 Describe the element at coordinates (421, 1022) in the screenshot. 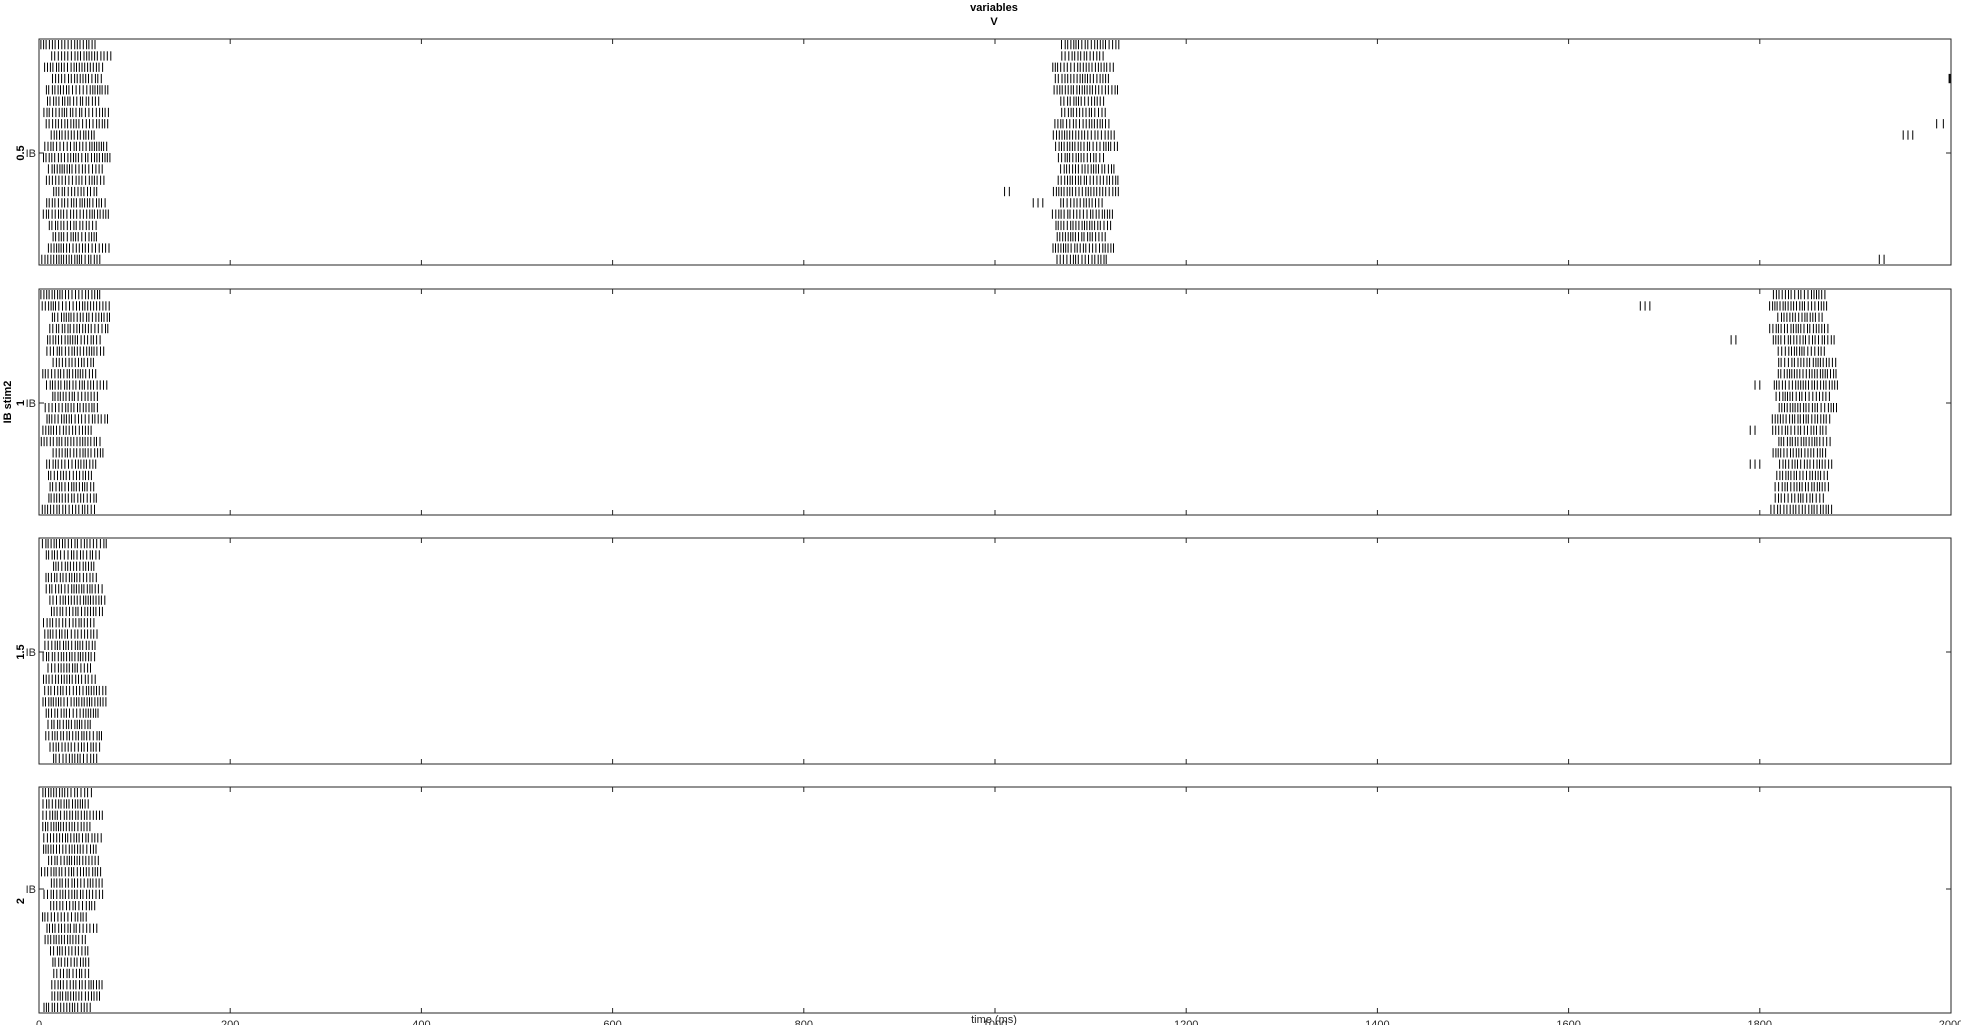

I see `x-tick-label: 400` at that location.